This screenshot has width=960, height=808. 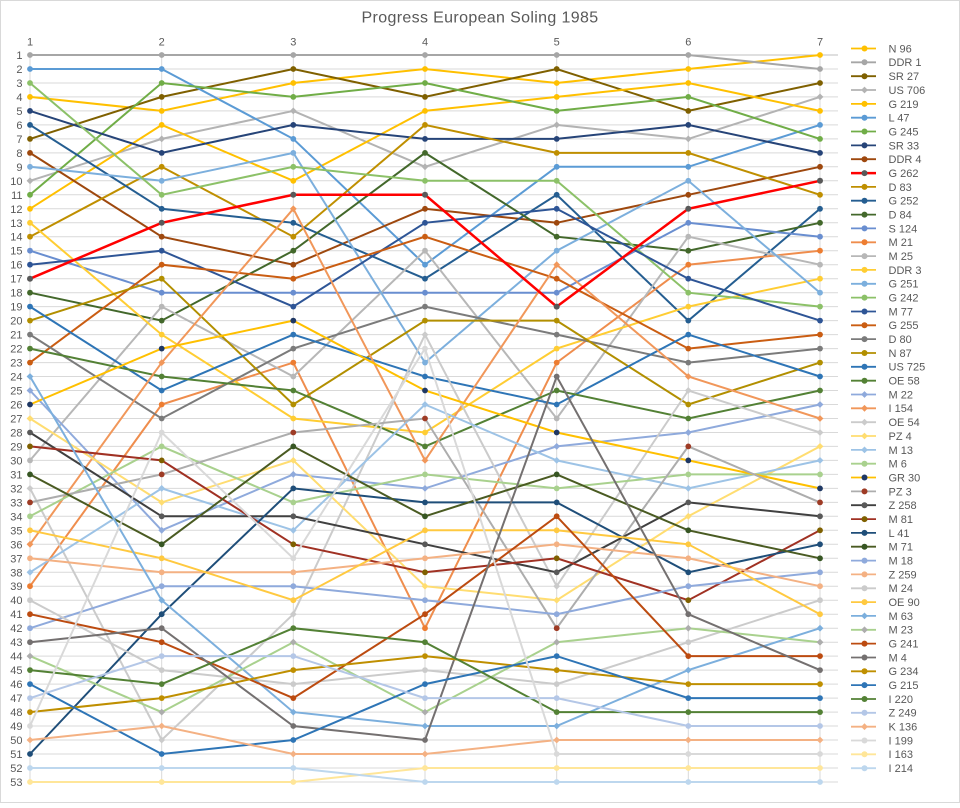 I want to click on svg-text: 24, so click(x=16, y=378).